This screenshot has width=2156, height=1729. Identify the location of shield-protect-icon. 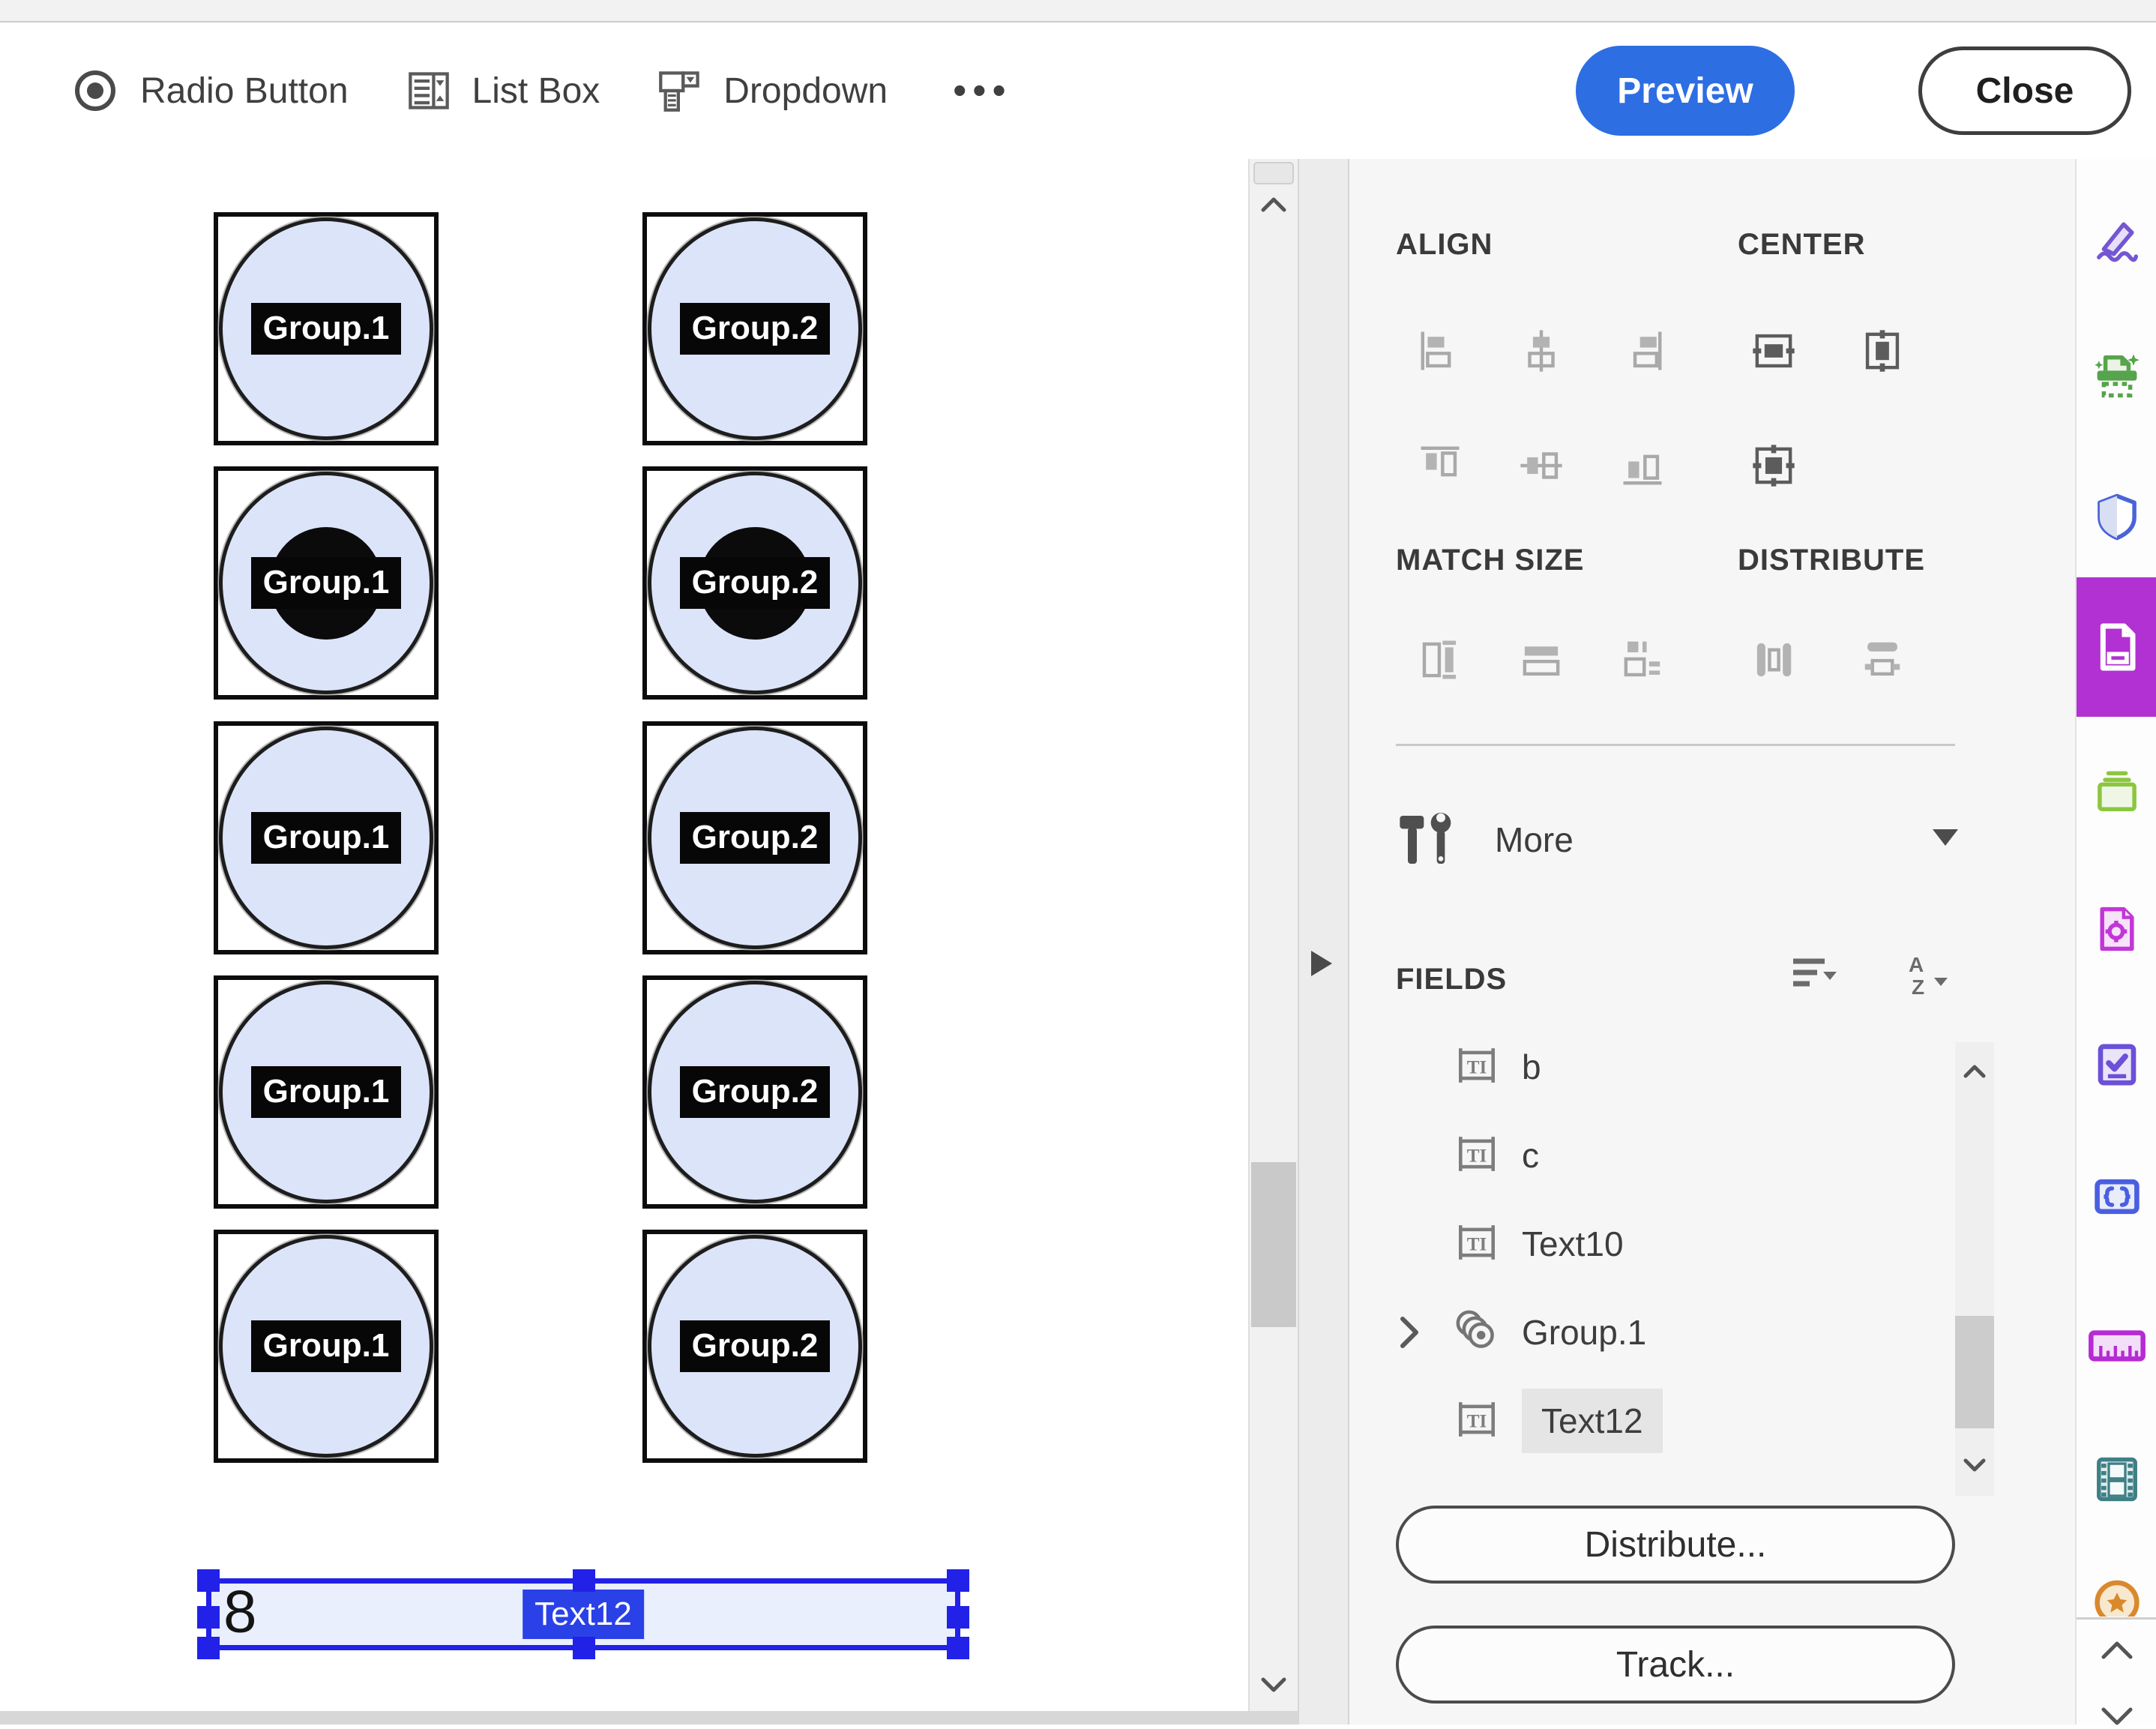
(2116, 516).